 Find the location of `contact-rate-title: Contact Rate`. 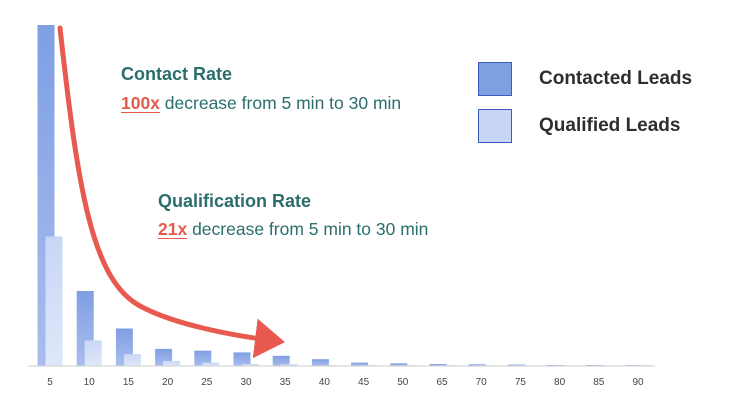

contact-rate-title: Contact Rate is located at coordinates (177, 74).